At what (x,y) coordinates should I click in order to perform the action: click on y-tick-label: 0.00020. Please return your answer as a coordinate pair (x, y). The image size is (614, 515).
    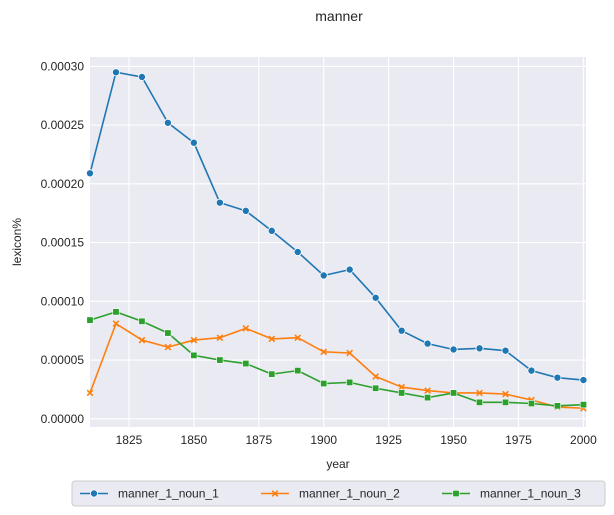
    Looking at the image, I should click on (63, 184).